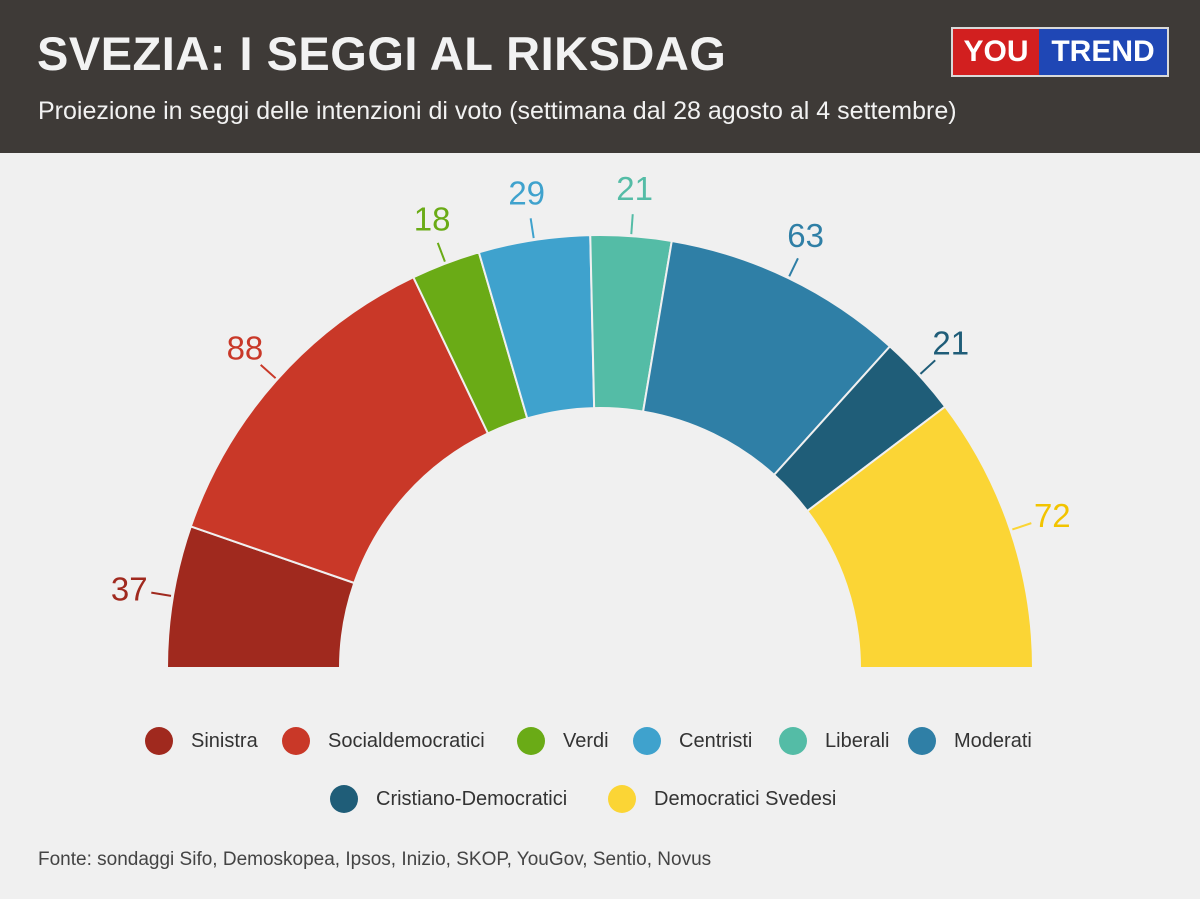  Describe the element at coordinates (857, 740) in the screenshot. I see `legend-label: Liberali` at that location.